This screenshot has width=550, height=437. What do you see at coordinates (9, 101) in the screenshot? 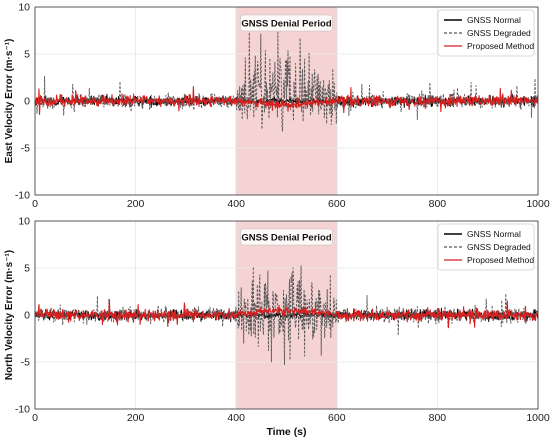
I see `y-axis-label: East Velocity Error (m·s⁻¹)` at bounding box center [9, 101].